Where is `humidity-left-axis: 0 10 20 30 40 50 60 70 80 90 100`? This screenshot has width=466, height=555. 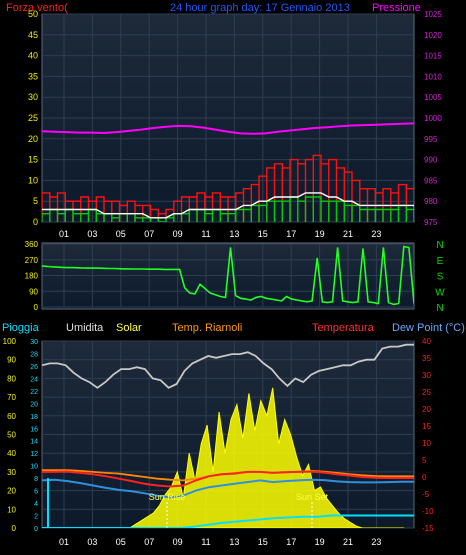 humidity-left-axis: 0 10 20 30 40 50 60 70 80 90 100 is located at coordinates (10, 435).